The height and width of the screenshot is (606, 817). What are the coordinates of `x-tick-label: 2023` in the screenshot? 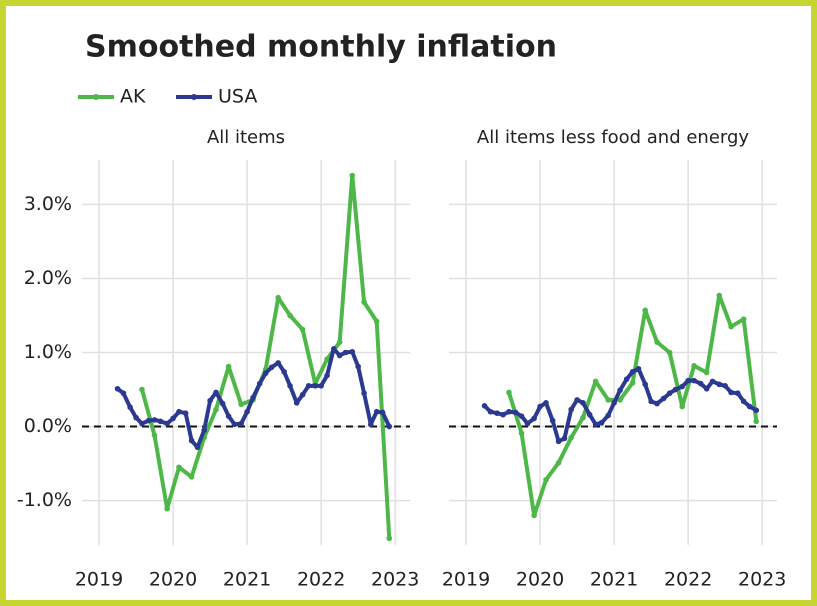 It's located at (395, 580).